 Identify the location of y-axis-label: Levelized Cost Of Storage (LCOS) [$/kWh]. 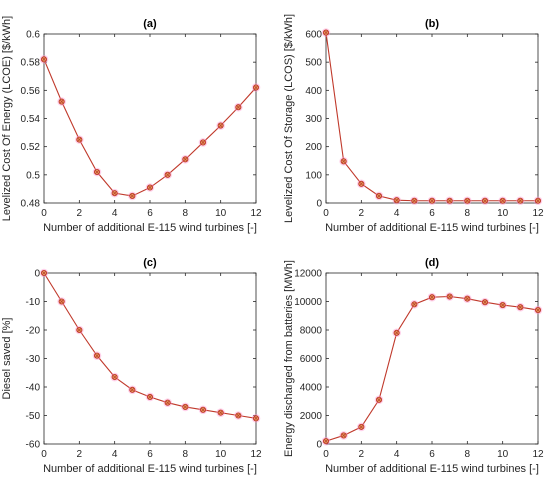
(289, 118).